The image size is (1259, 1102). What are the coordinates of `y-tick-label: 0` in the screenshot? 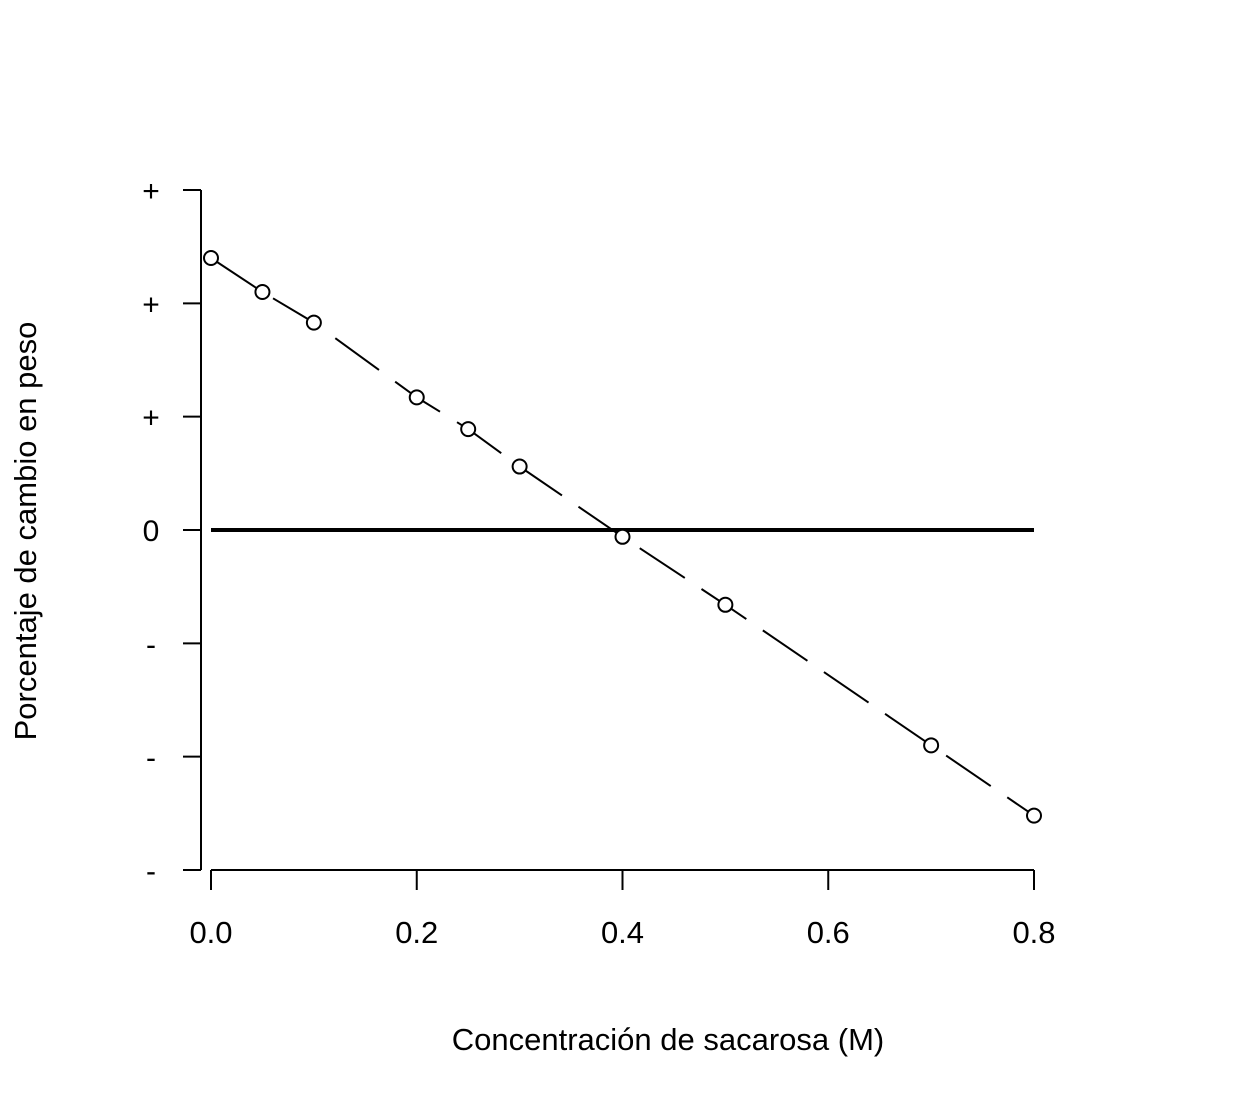 It's located at (151, 531).